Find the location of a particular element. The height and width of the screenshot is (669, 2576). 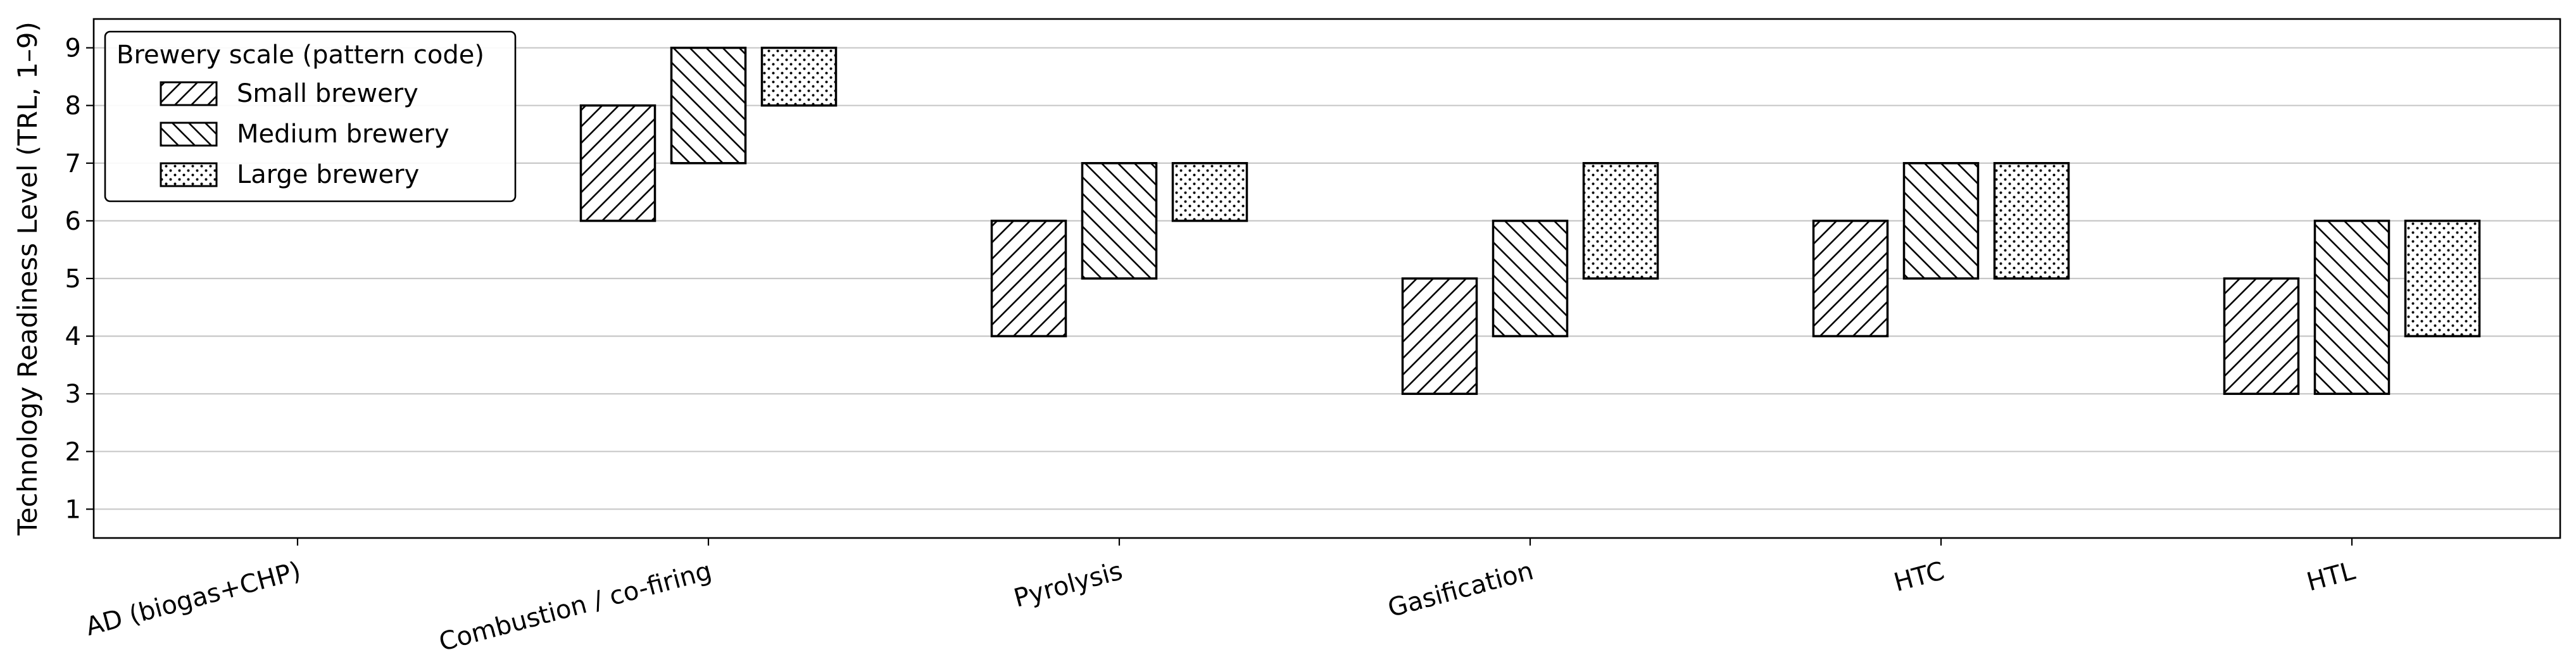

legend-title: Brewery scale (pattern code) is located at coordinates (300, 55).